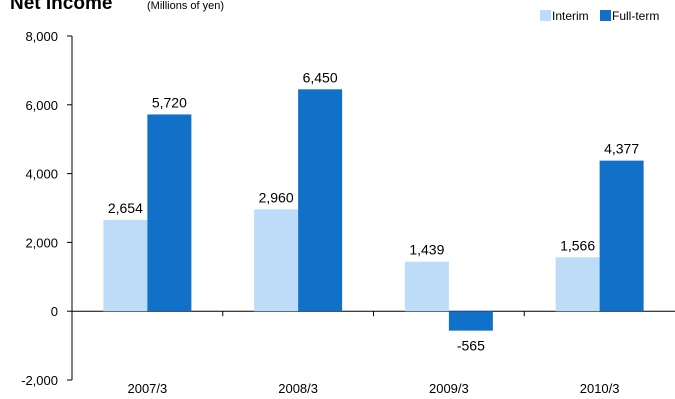 This screenshot has height=399, width=675. What do you see at coordinates (577, 245) in the screenshot?
I see `data-label-interim: 1,566` at bounding box center [577, 245].